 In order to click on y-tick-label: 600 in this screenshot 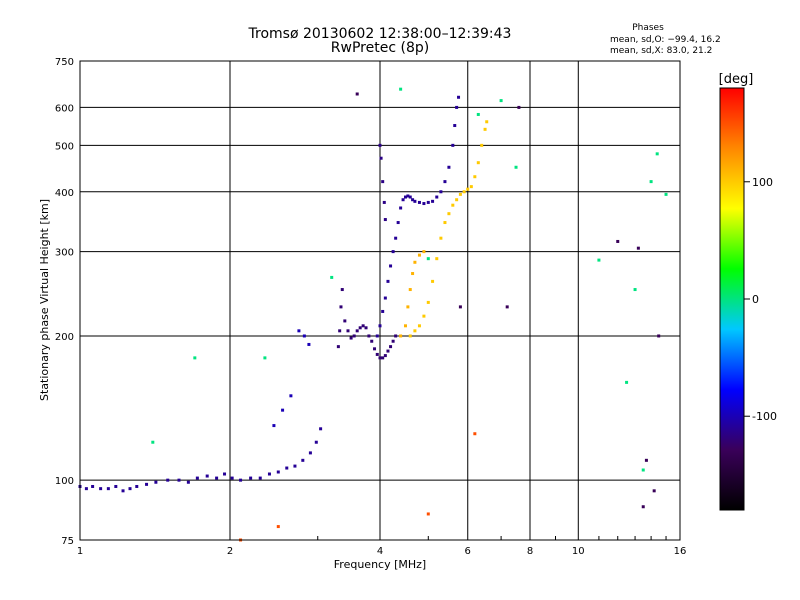, I will do `click(64, 108)`.